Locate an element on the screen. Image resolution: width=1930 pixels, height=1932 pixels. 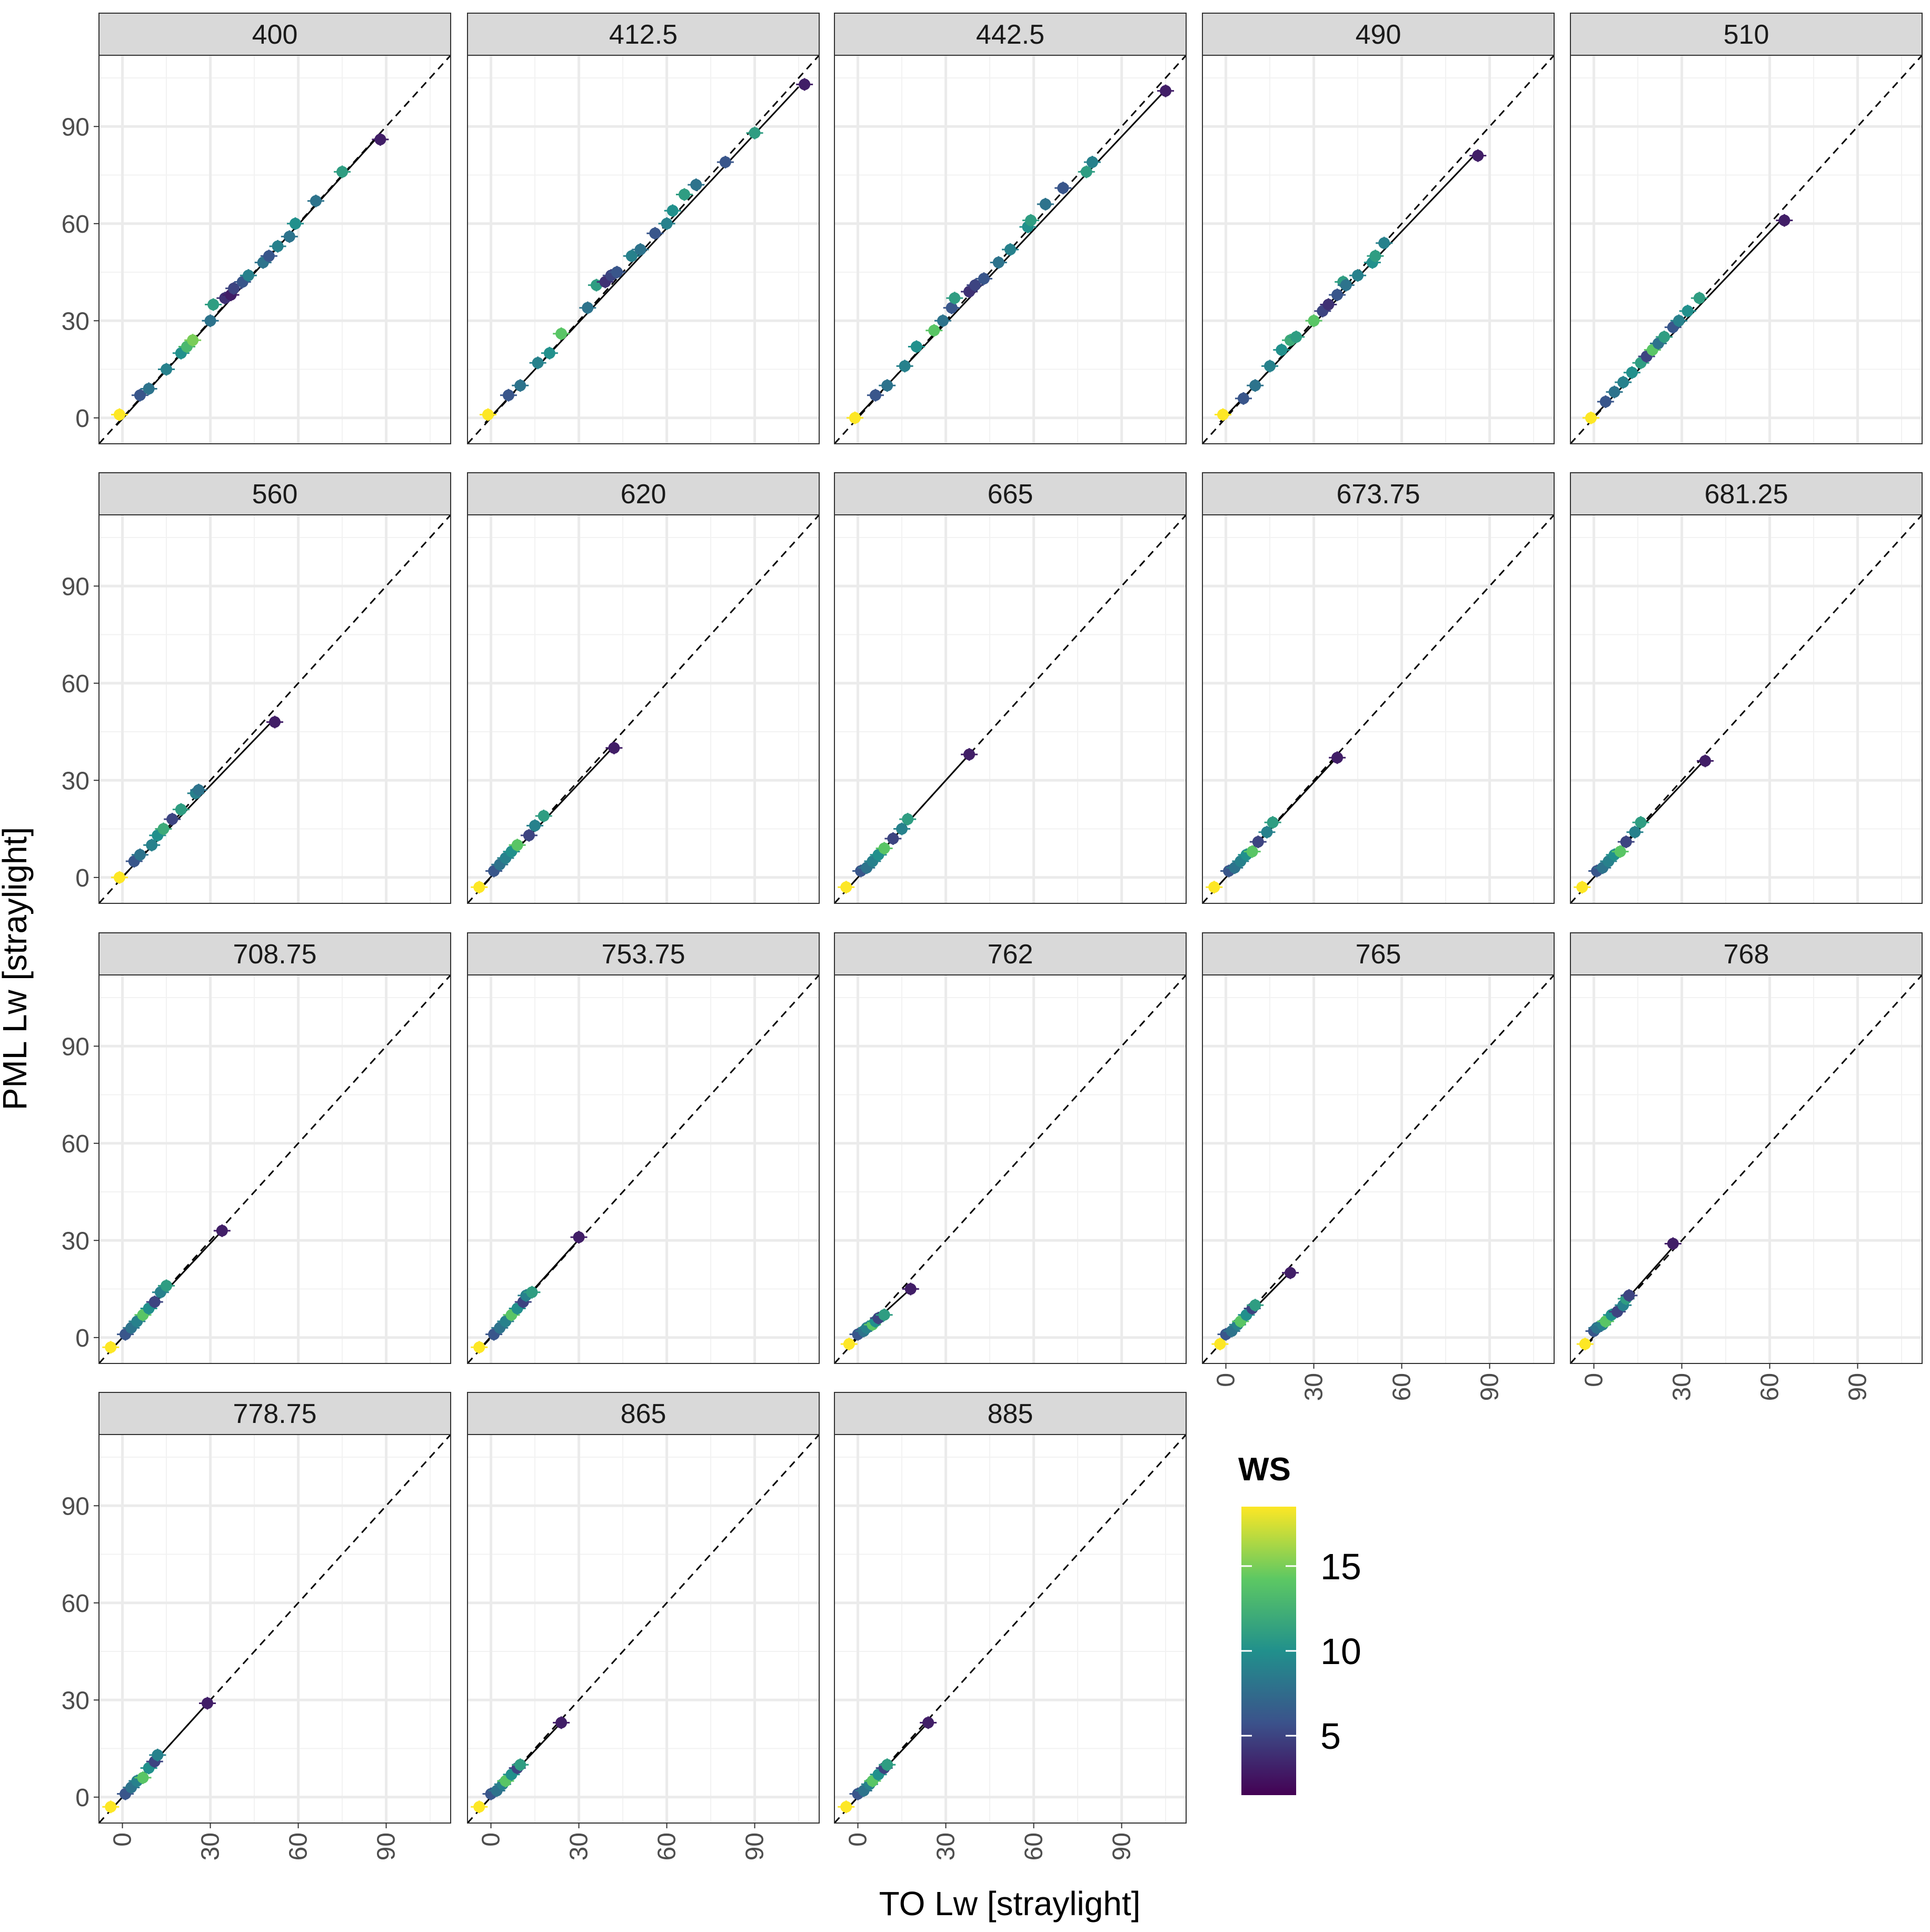
facet-label: 681.25 is located at coordinates (1746, 494).